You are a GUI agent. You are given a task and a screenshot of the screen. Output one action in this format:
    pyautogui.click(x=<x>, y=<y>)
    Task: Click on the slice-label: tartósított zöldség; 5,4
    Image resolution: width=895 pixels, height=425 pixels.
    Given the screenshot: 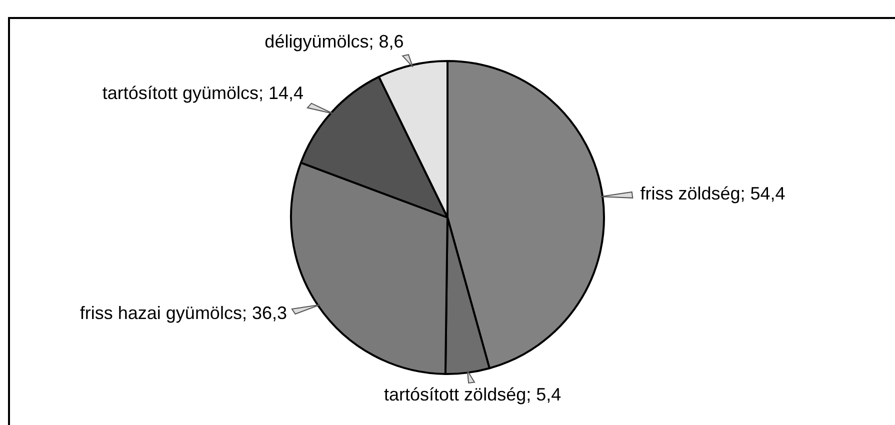 What is the action you would take?
    pyautogui.click(x=473, y=394)
    